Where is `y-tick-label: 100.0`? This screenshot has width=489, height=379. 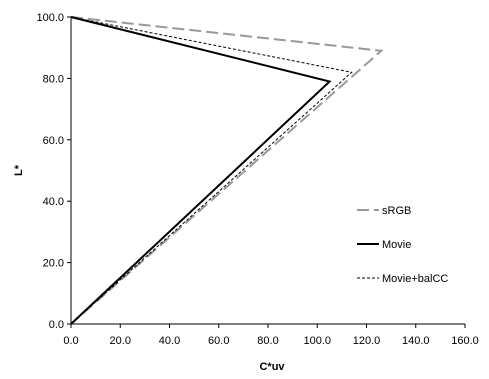
y-tick-label: 100.0 is located at coordinates (50, 18).